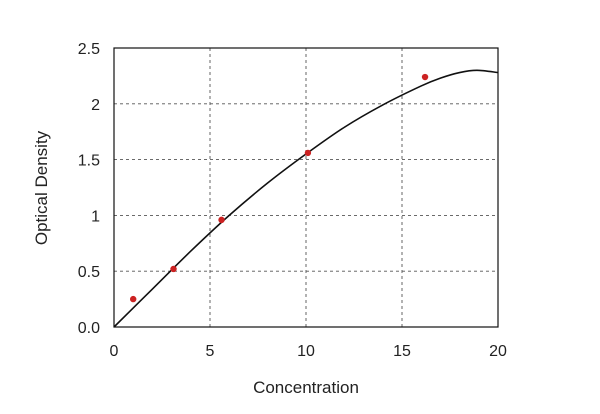  Describe the element at coordinates (89, 189) in the screenshot. I see `y-axis-ticks: 0.0 0.5 1 1.5 2 2.5` at that location.